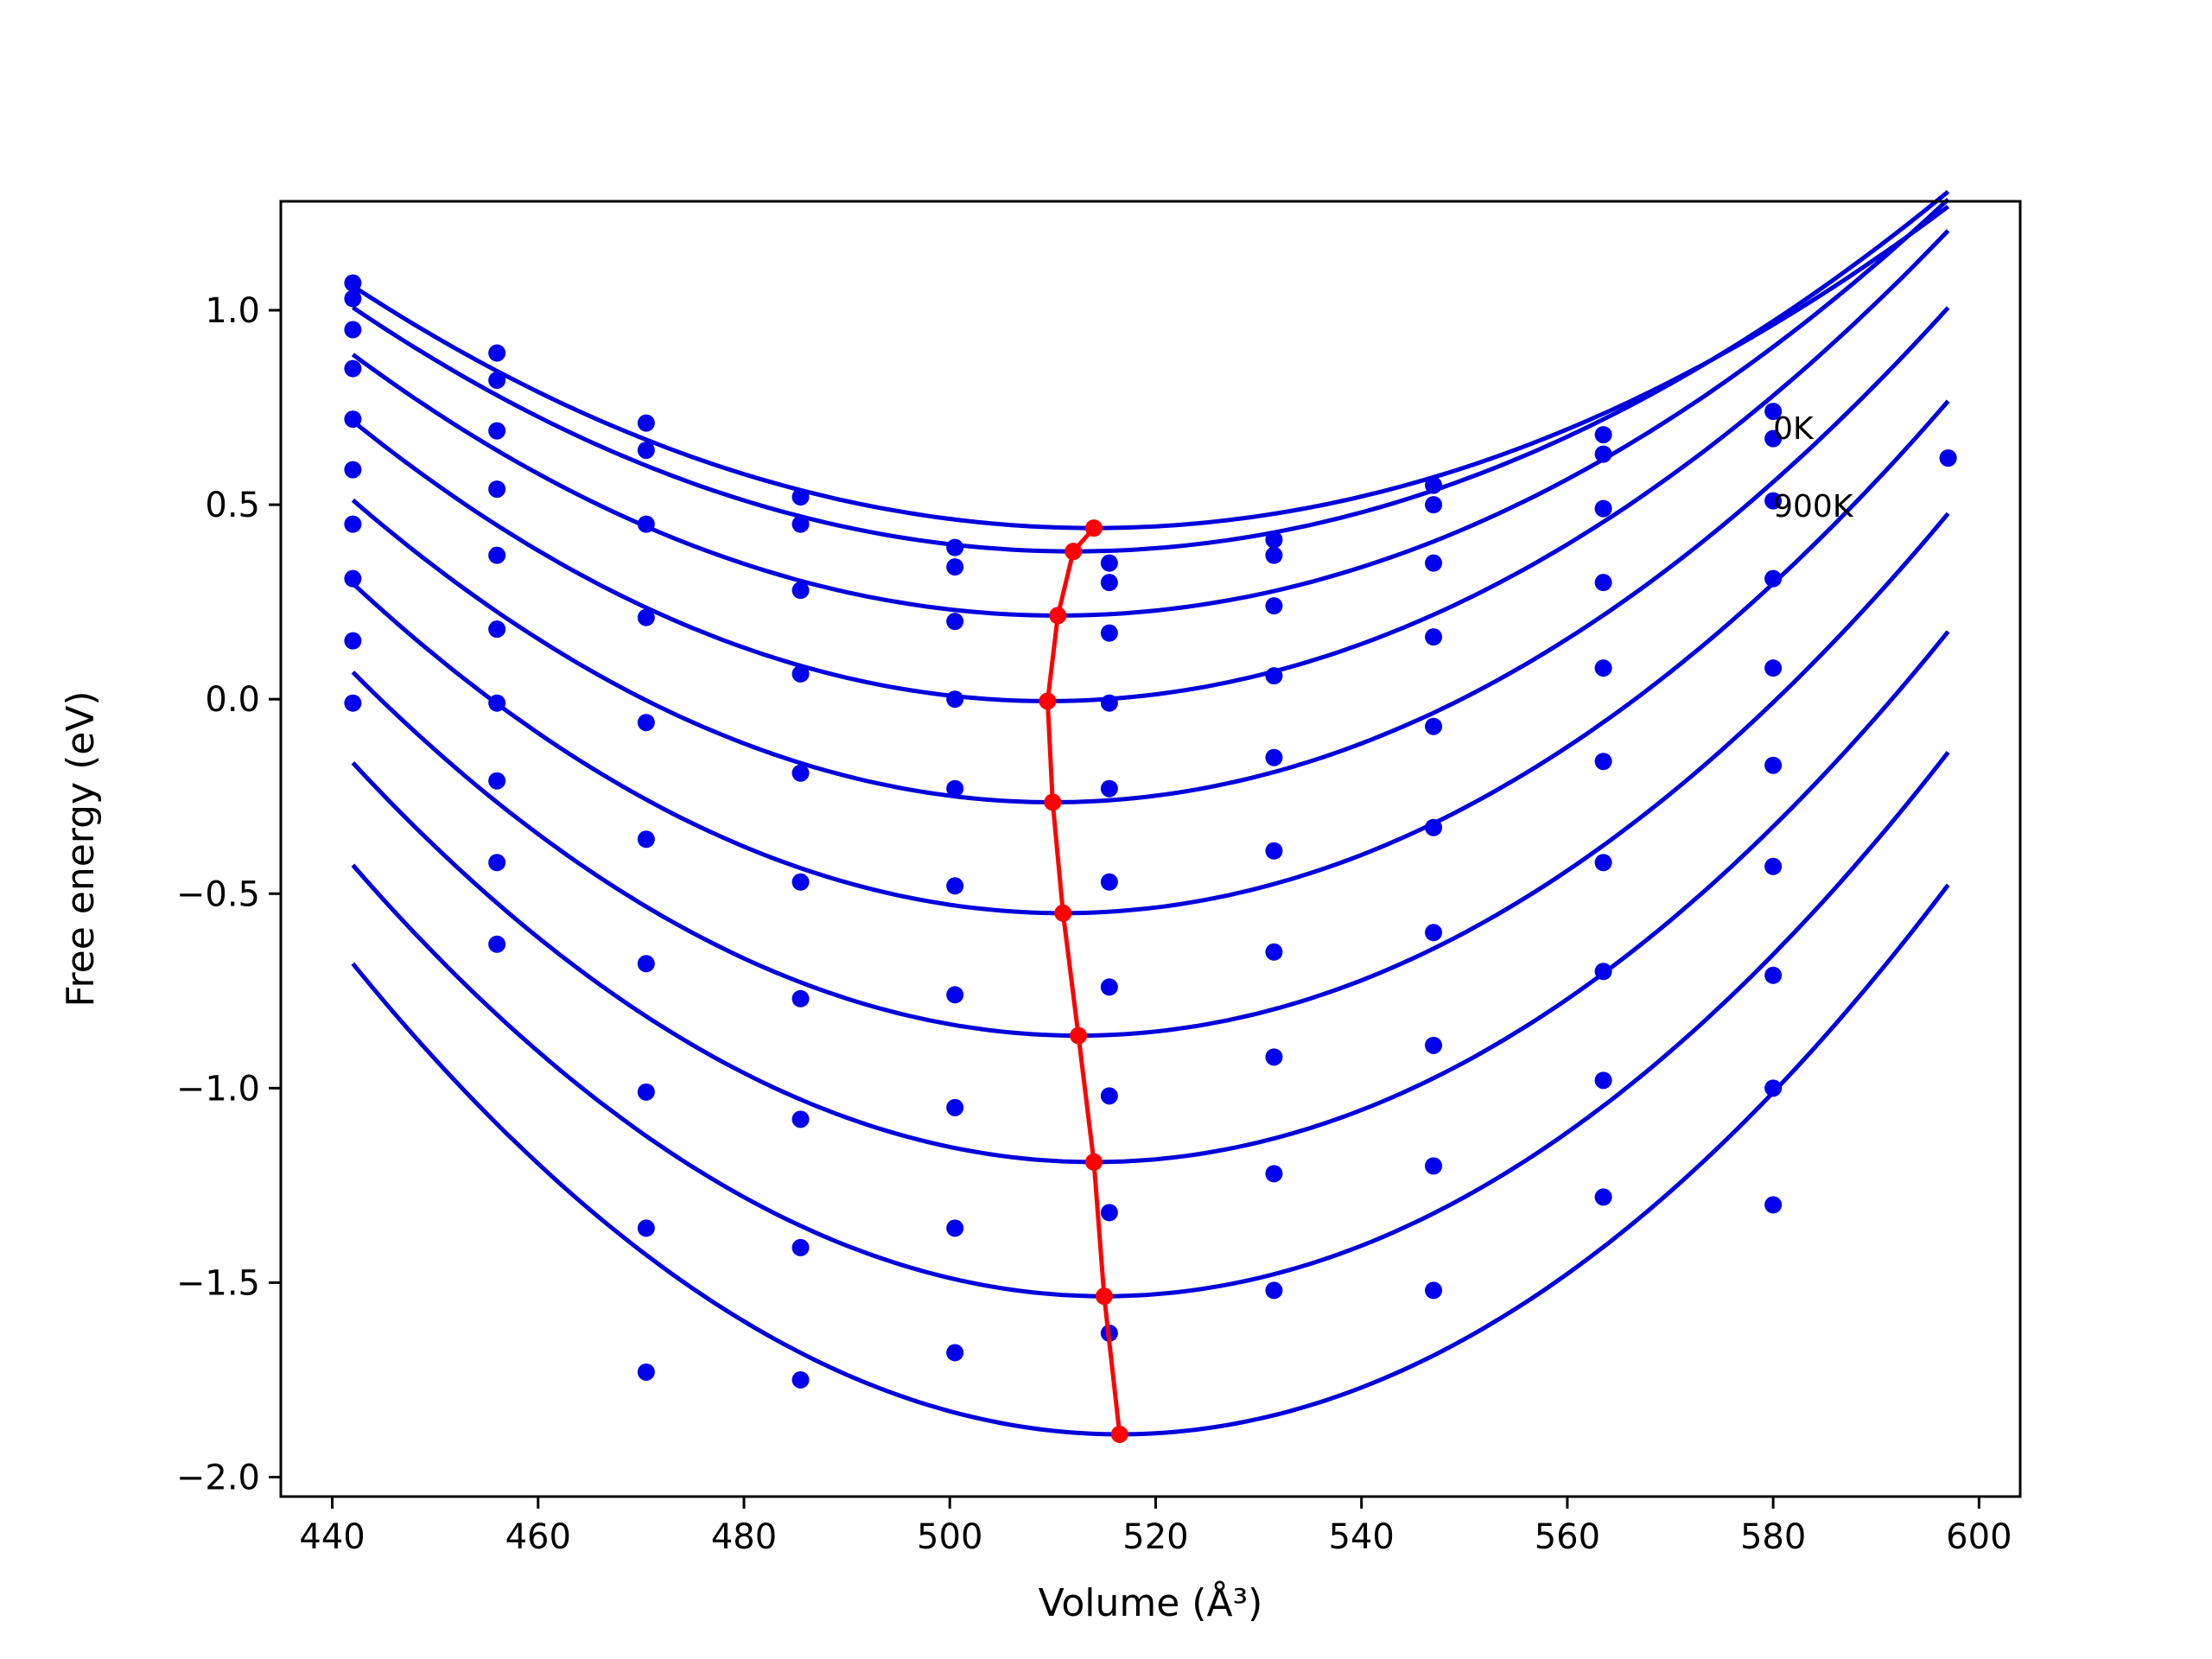 The width and height of the screenshot is (2212, 1659). What do you see at coordinates (218, 1089) in the screenshot?
I see `y-tick-label: −1.0` at bounding box center [218, 1089].